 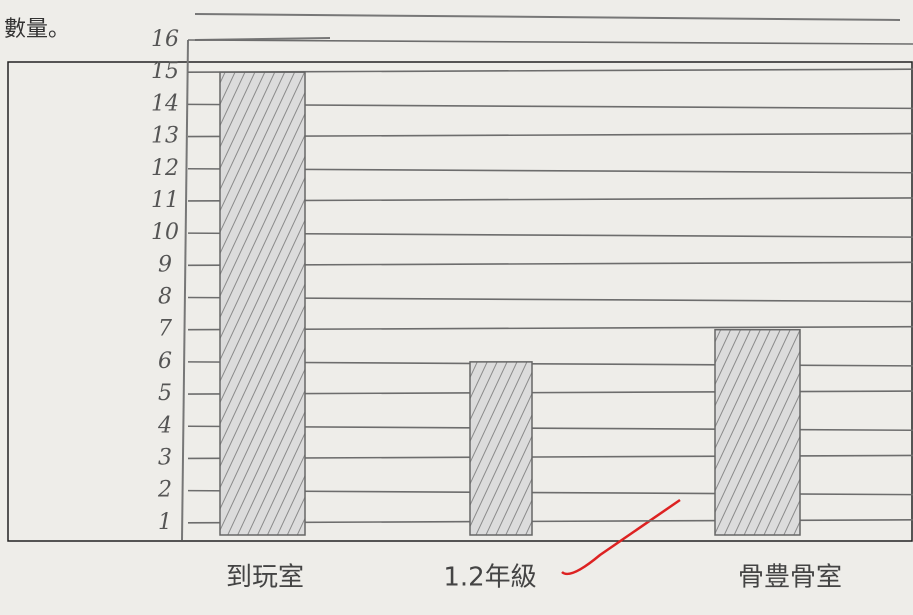 I want to click on y-tick-label: 4, so click(x=164, y=425).